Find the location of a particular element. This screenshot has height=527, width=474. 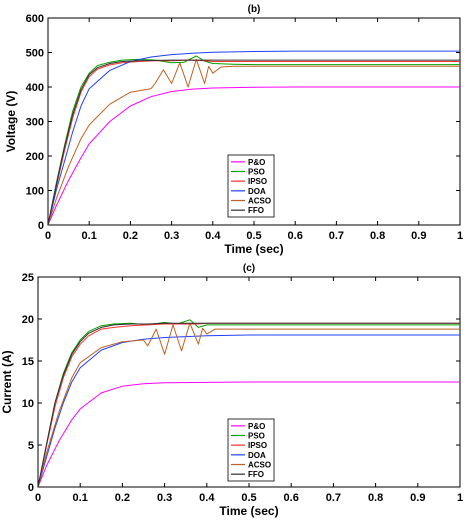

y-tick-label: 20 is located at coordinates (28, 320).